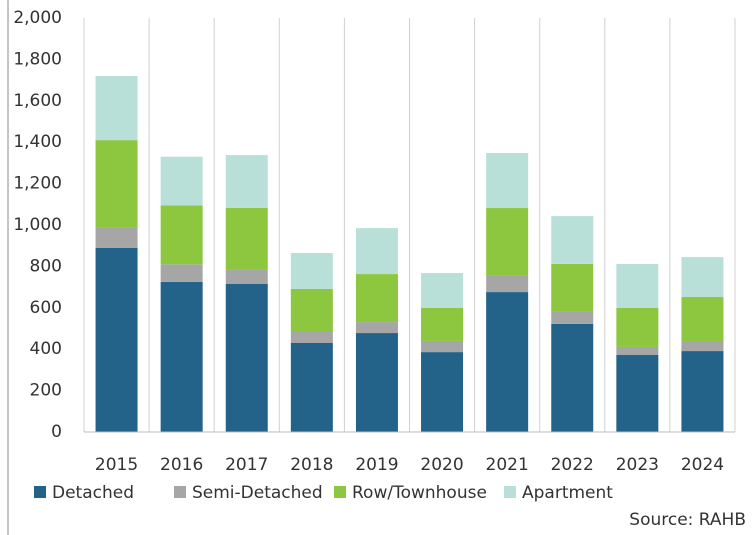 The height and width of the screenshot is (535, 756). I want to click on legend-label: Semi-Detached, so click(257, 493).